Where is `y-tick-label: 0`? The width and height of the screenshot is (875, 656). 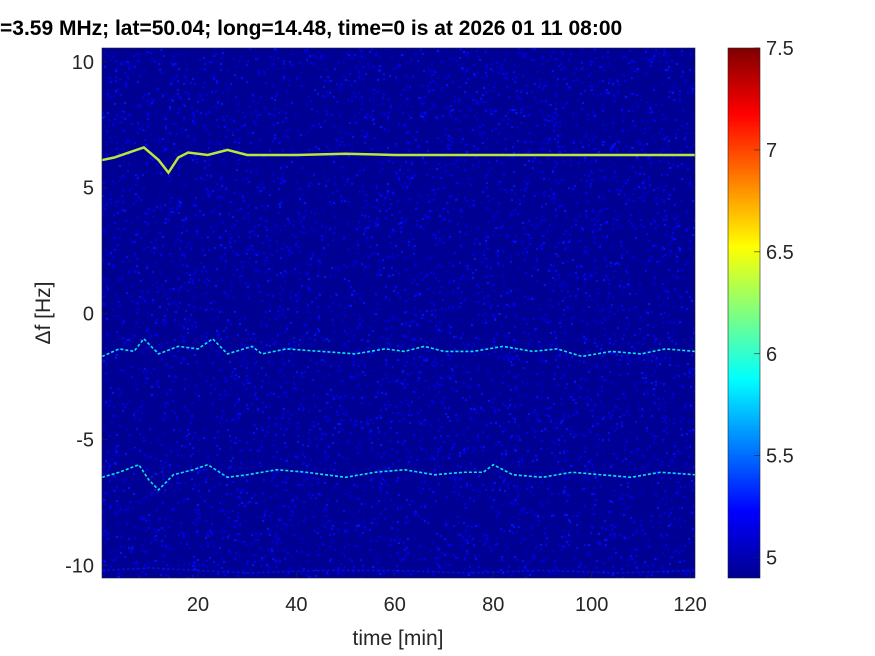 y-tick-label: 0 is located at coordinates (88, 315).